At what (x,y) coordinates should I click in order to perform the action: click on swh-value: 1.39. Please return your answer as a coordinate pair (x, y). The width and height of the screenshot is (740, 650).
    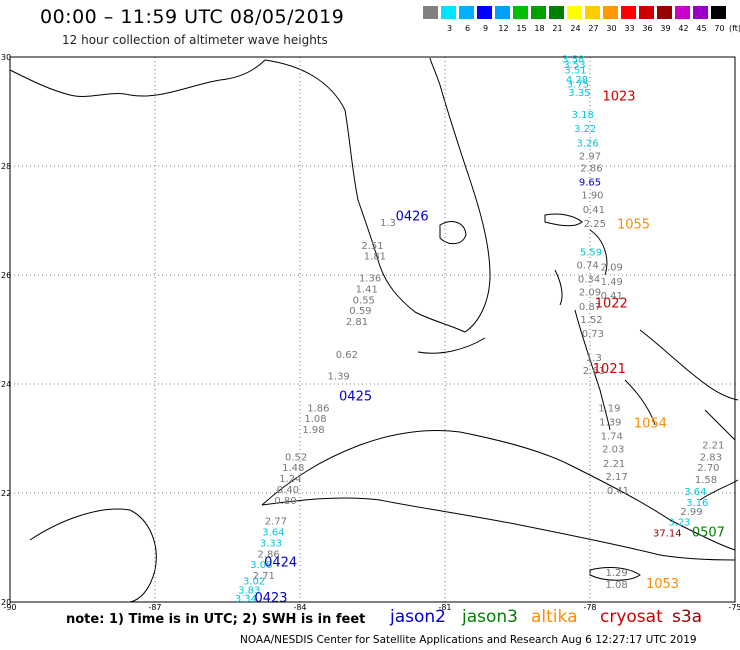
    Looking at the image, I should click on (339, 377).